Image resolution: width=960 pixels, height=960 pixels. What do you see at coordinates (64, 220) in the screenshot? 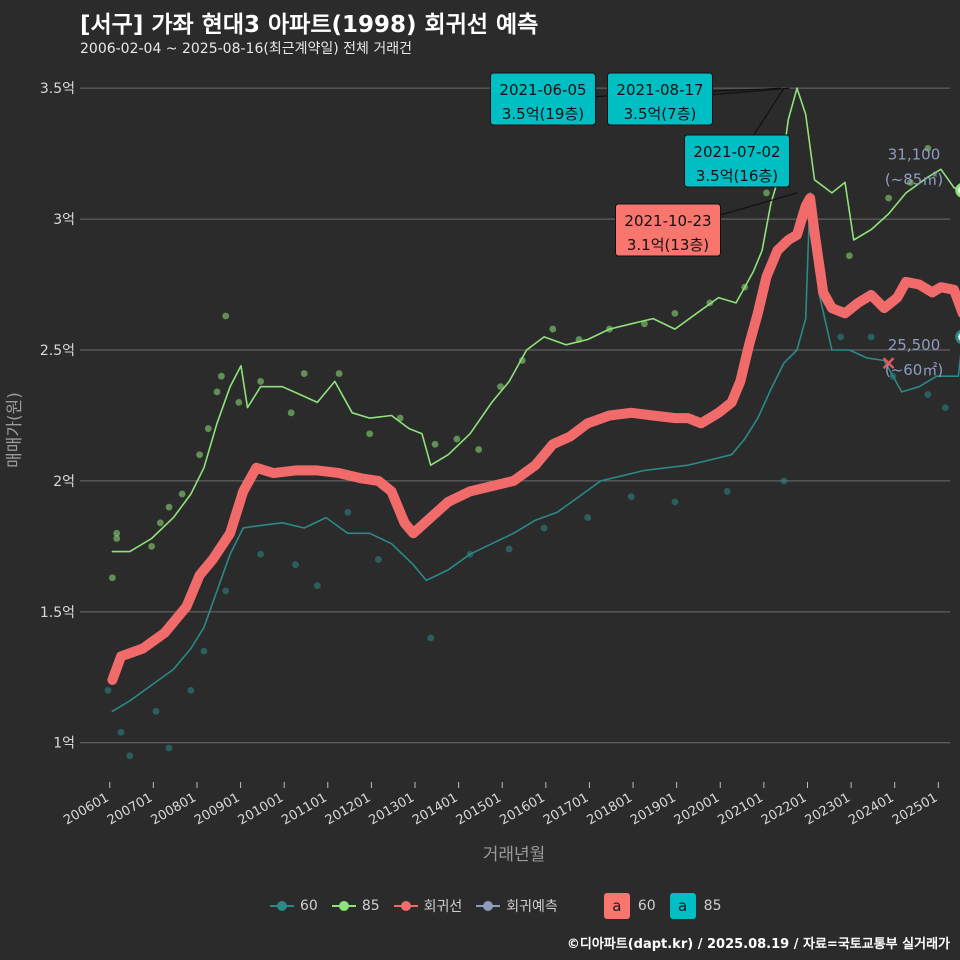
I see `y-tick-label: 3억` at bounding box center [64, 220].